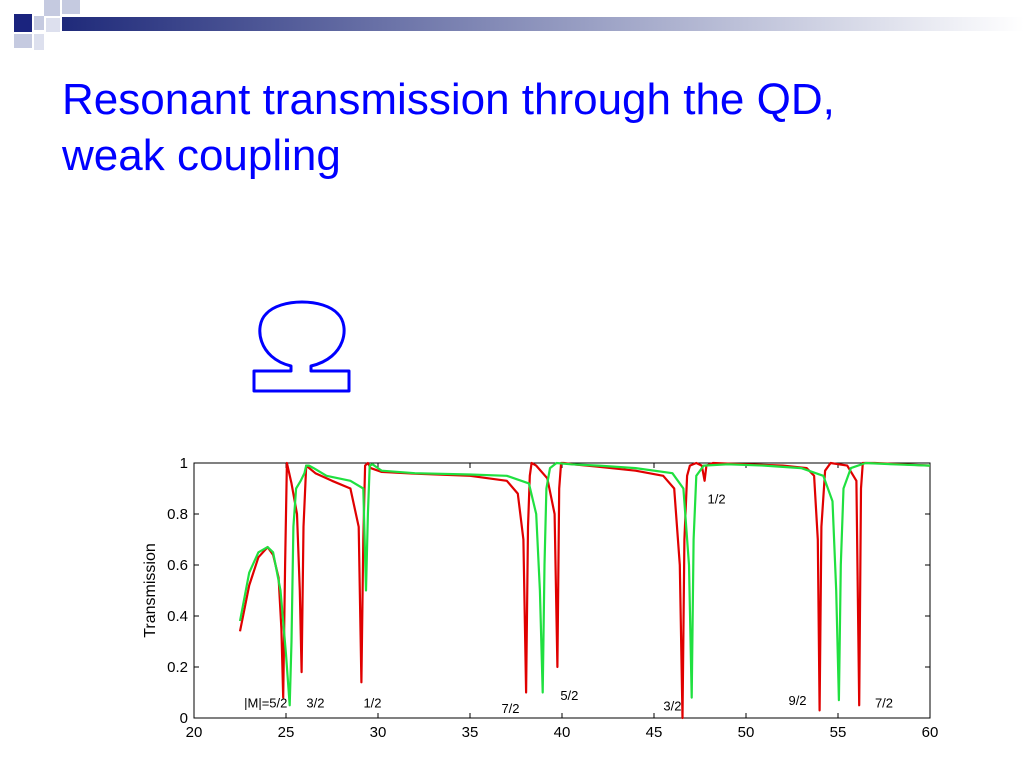 Image resolution: width=1024 pixels, height=768 pixels. I want to click on omega-outline, so click(301, 346).